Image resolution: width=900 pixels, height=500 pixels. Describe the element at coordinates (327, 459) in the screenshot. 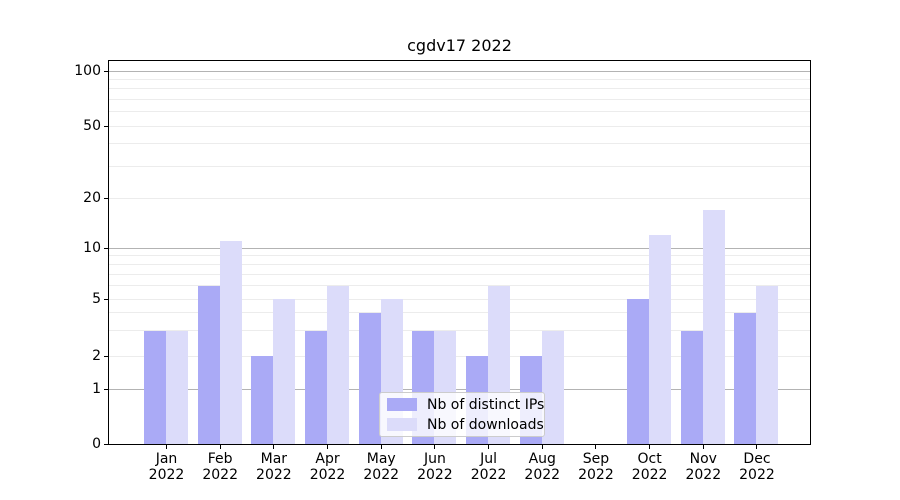

I see `x-tick-month: Apr` at that location.